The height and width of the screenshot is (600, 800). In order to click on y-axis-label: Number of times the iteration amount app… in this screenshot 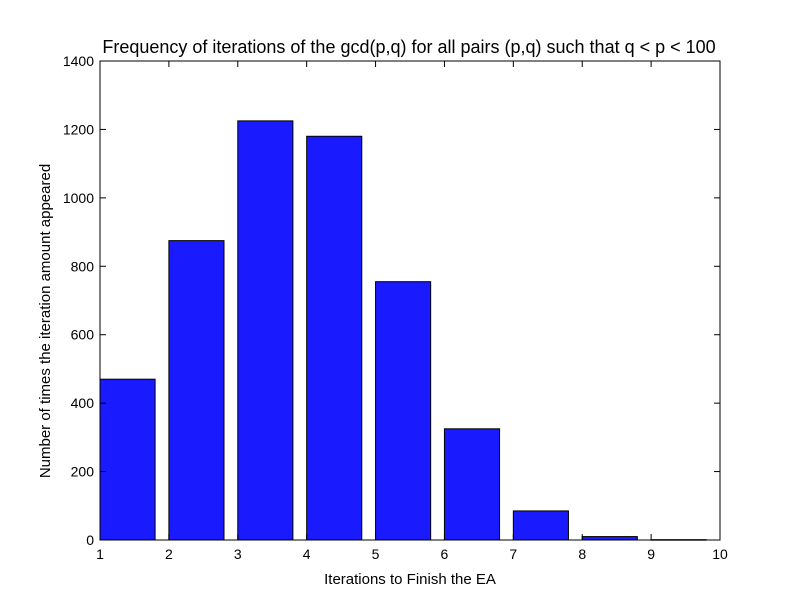, I will do `click(45, 321)`.